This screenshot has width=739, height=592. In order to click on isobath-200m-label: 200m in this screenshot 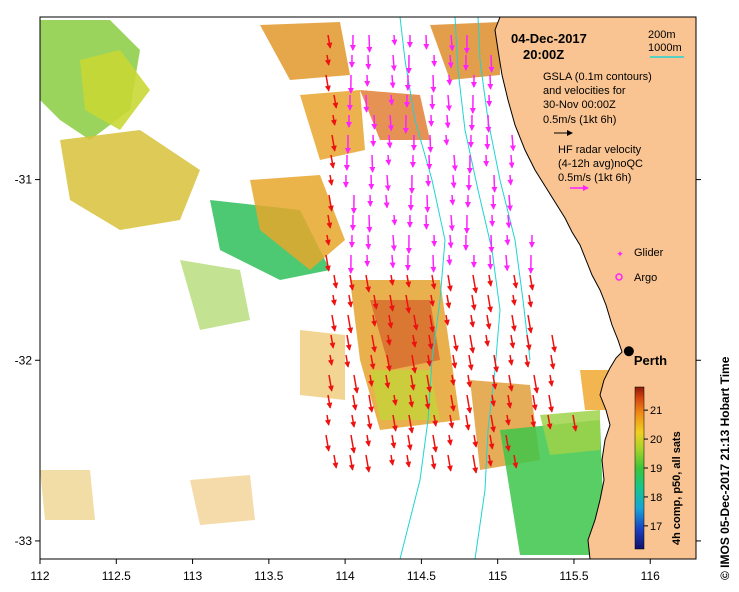, I will do `click(662, 35)`.